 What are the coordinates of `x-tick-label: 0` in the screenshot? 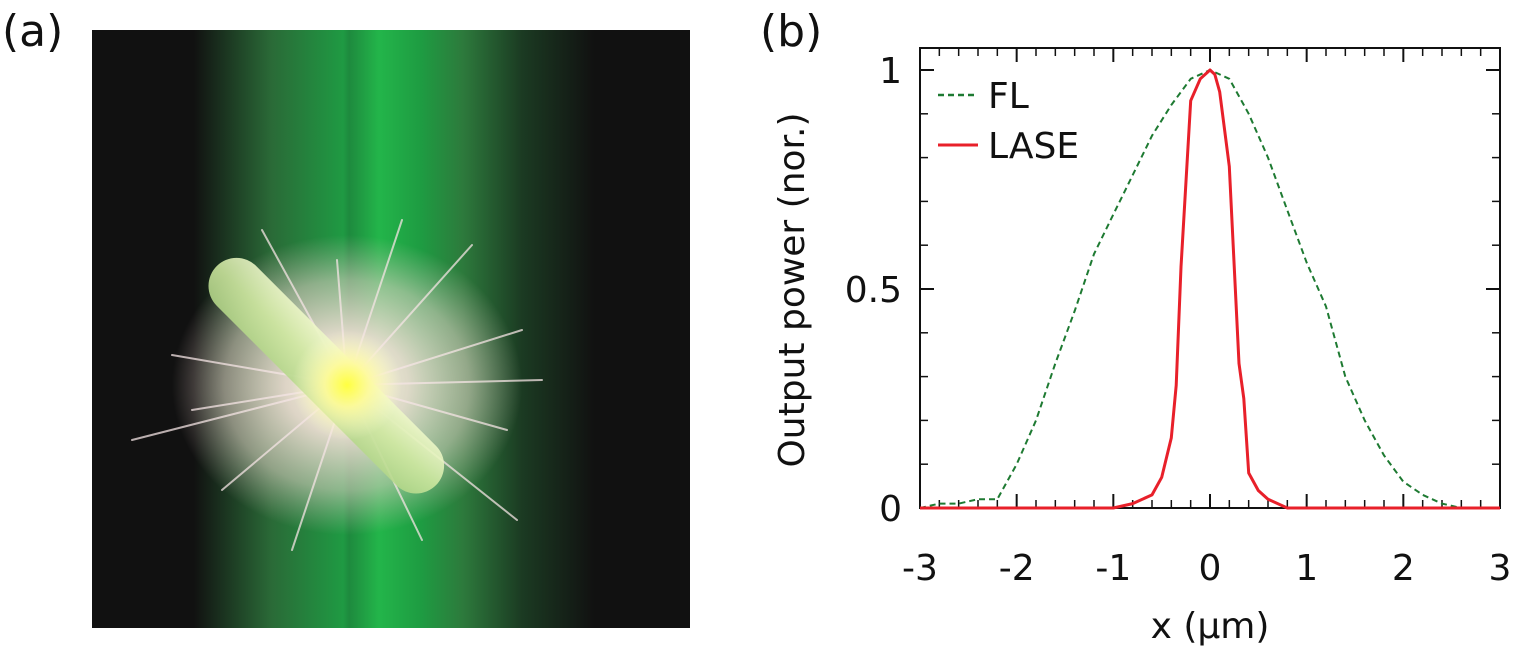 It's located at (1210, 568).